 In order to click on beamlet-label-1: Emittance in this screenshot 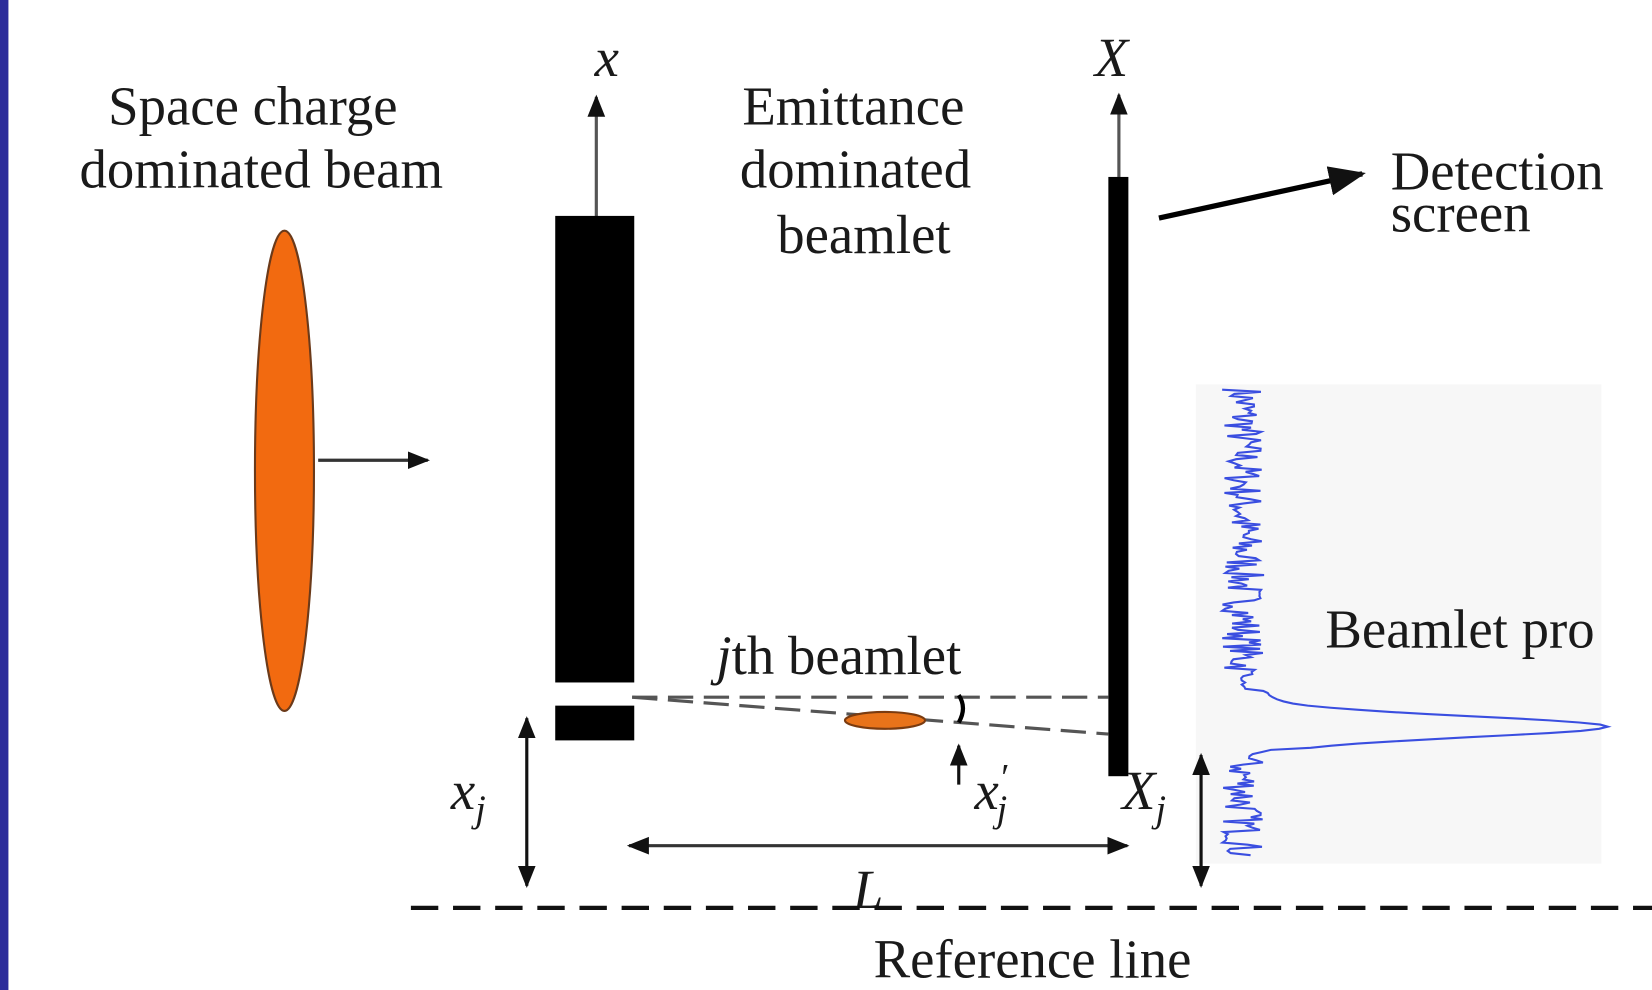, I will do `click(853, 105)`.